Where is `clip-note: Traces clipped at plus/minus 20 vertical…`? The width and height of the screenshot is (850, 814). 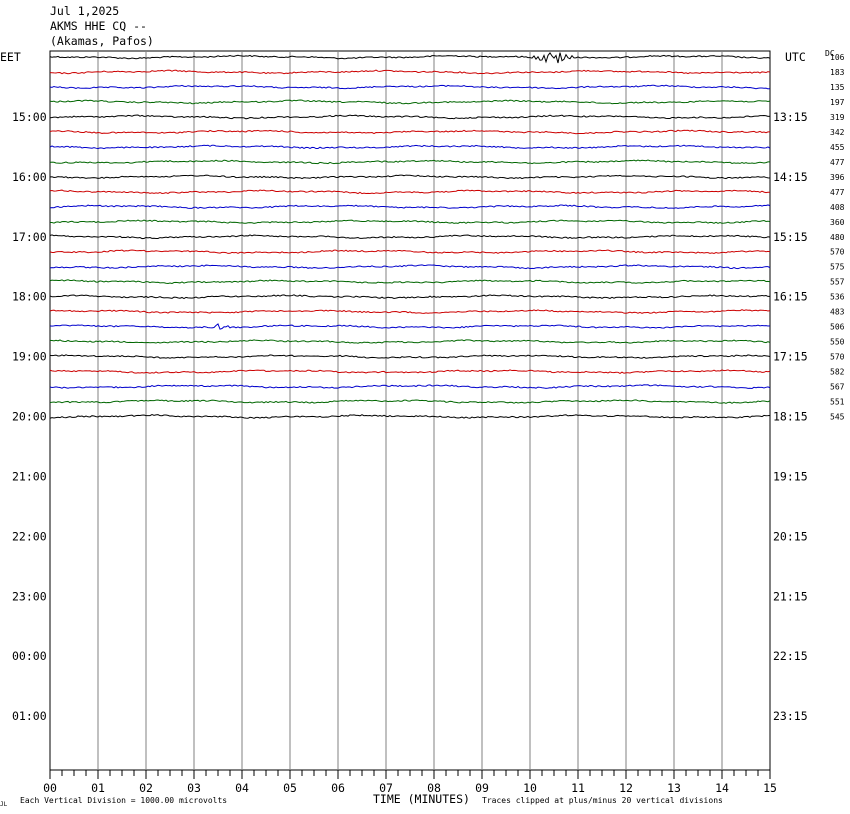 clip-note: Traces clipped at plus/minus 20 vertical… is located at coordinates (602, 800).